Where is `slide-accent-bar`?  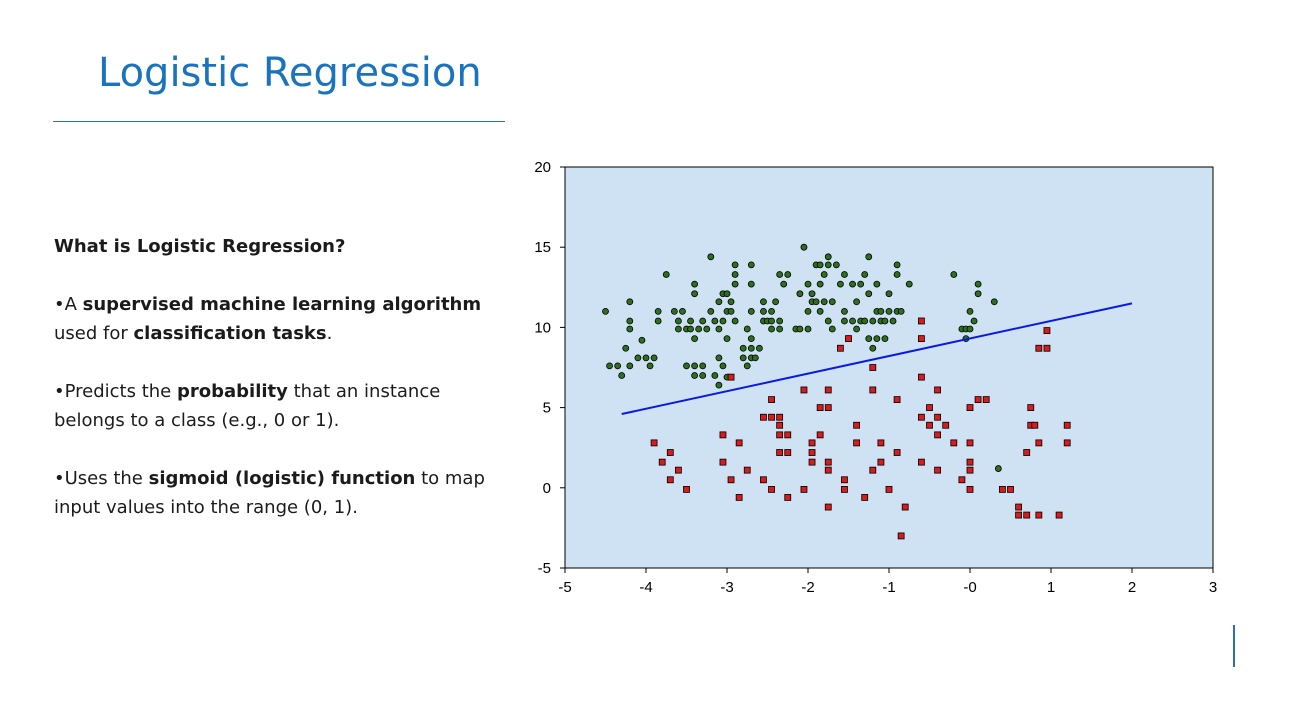
slide-accent-bar is located at coordinates (1234, 646).